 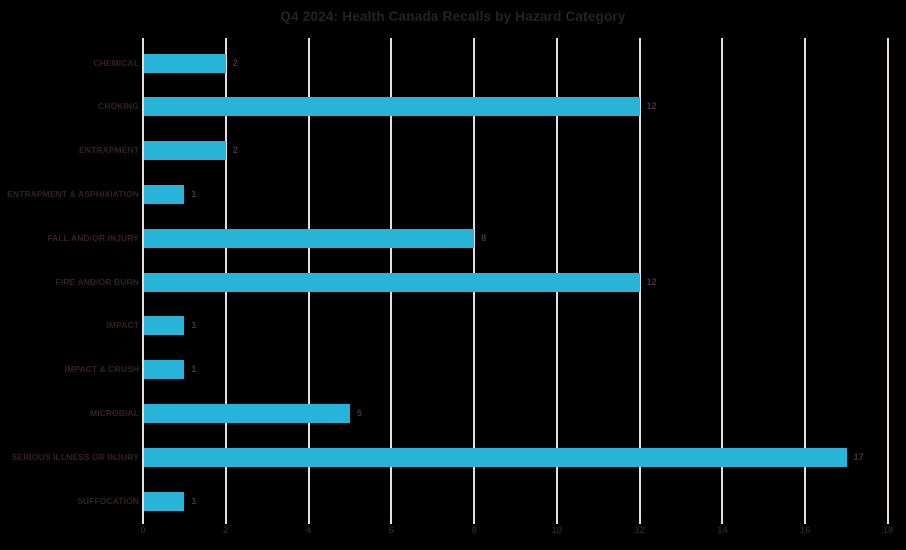 What do you see at coordinates (557, 530) in the screenshot?
I see `x-axis-tick-label: 10` at bounding box center [557, 530].